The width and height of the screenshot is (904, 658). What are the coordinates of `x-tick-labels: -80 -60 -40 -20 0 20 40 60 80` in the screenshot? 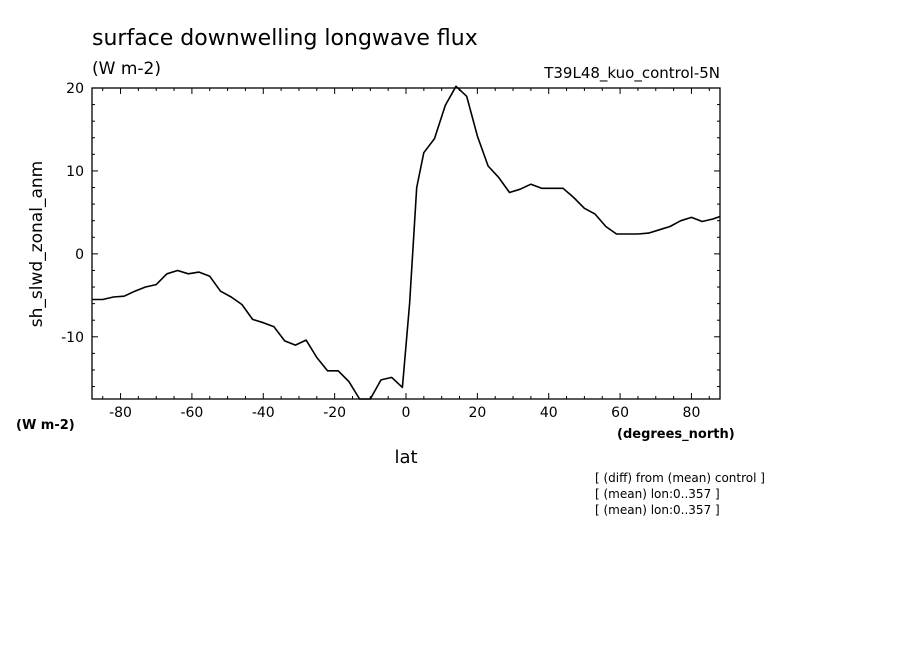 It's located at (404, 413).